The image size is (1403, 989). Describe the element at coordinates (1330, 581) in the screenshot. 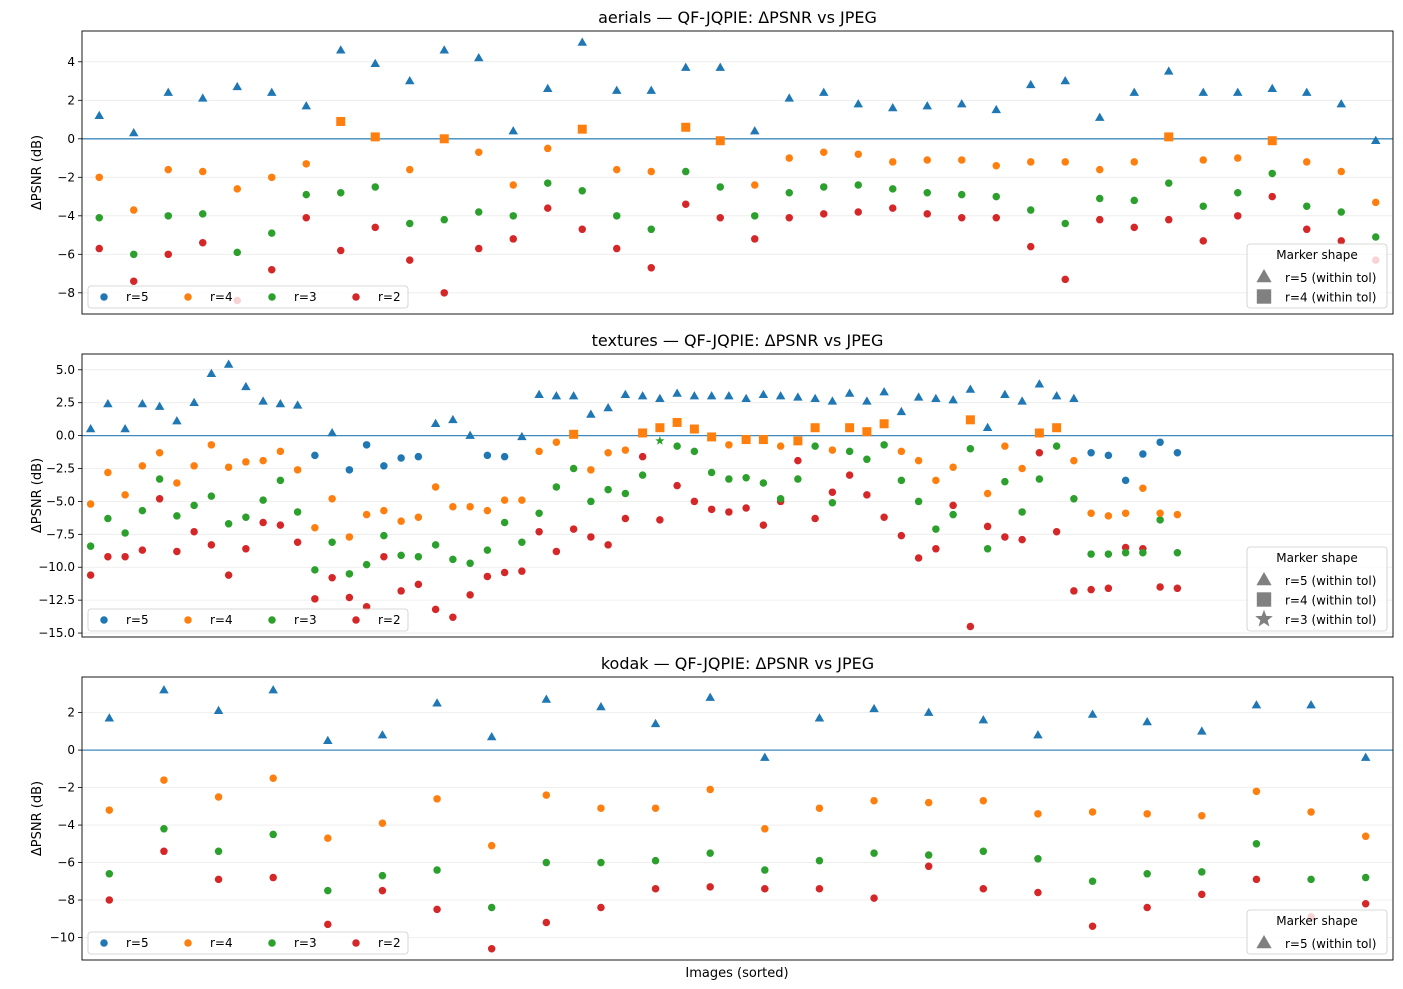

I see `textures-shape-legend-label: r=5 (within tol)` at that location.